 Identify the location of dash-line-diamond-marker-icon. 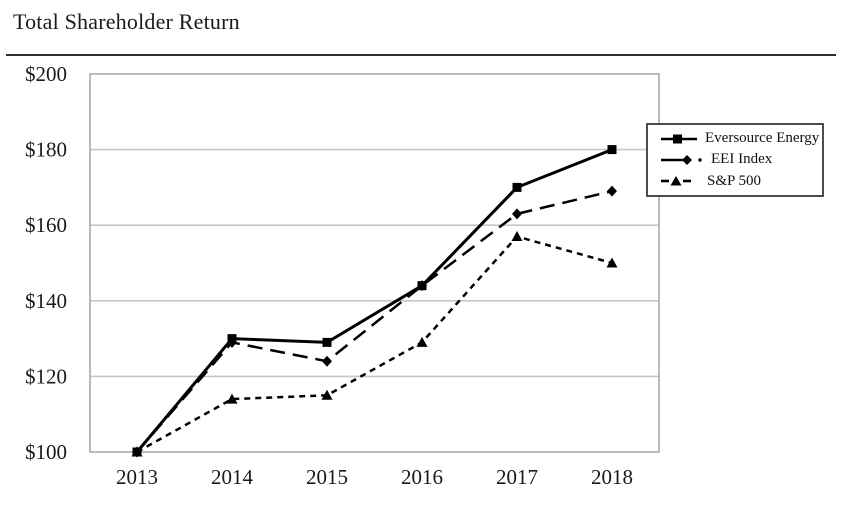
(681, 159).